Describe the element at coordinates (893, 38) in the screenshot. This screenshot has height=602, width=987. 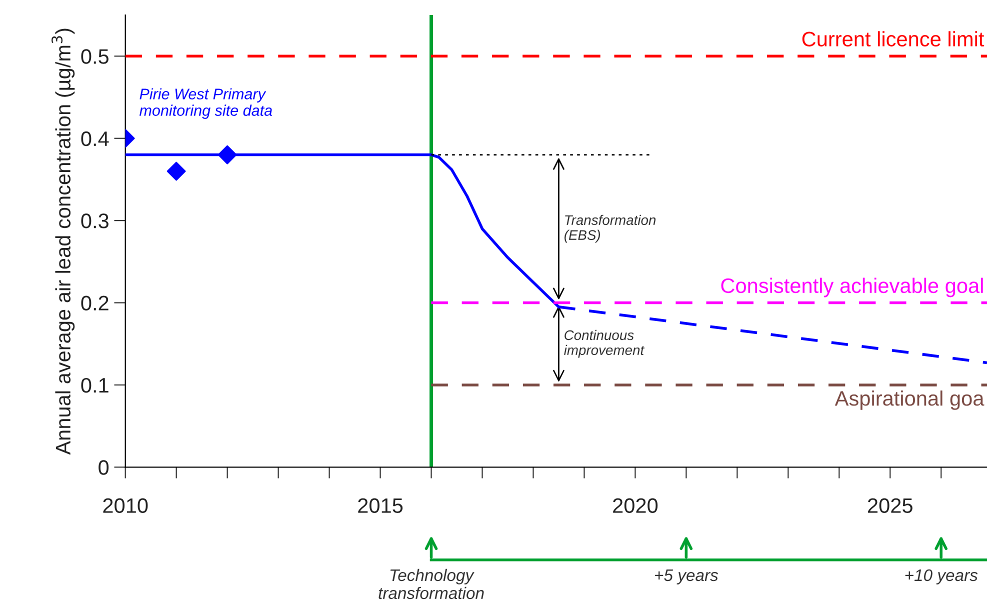
I see `series-label: Current licence limit` at that location.